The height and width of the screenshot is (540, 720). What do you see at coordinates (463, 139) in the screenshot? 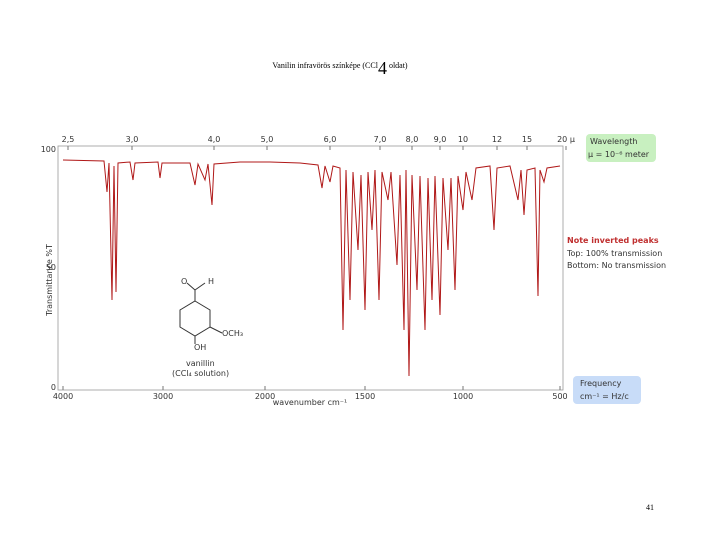
I see `wavelength-tick-label: 10` at bounding box center [463, 139].